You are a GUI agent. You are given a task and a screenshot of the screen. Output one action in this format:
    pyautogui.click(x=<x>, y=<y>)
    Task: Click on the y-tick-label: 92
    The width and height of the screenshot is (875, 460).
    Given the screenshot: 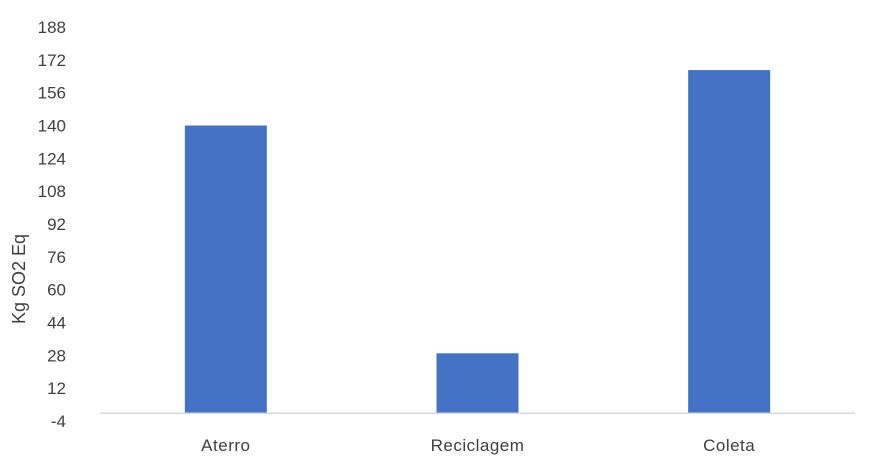 What is the action you would take?
    pyautogui.click(x=56, y=224)
    